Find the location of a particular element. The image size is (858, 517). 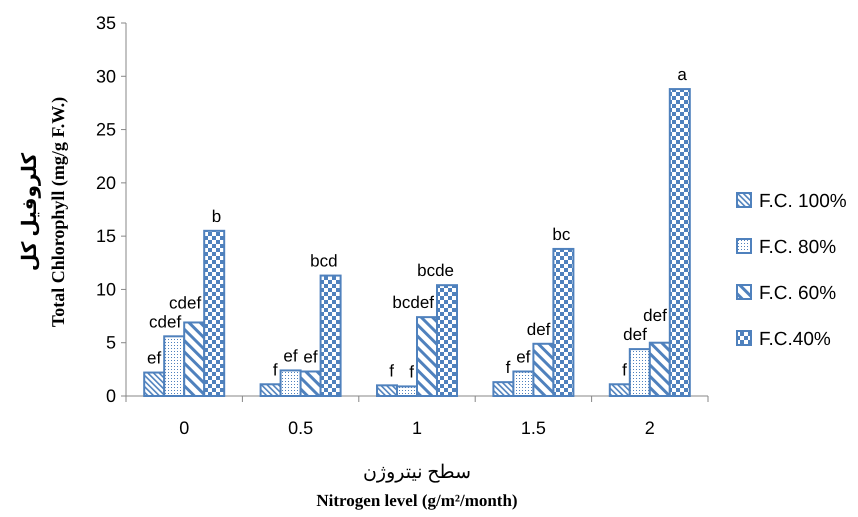

legend-label: F.C. 100% is located at coordinates (803, 201).